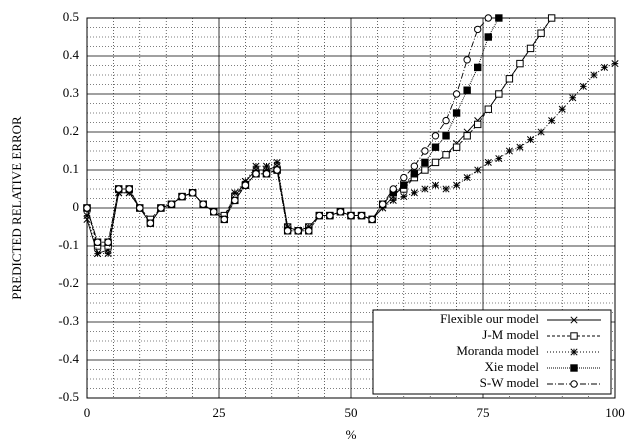 The image size is (640, 446). What do you see at coordinates (483, 412) in the screenshot?
I see `x-tick-label: 75` at bounding box center [483, 412].